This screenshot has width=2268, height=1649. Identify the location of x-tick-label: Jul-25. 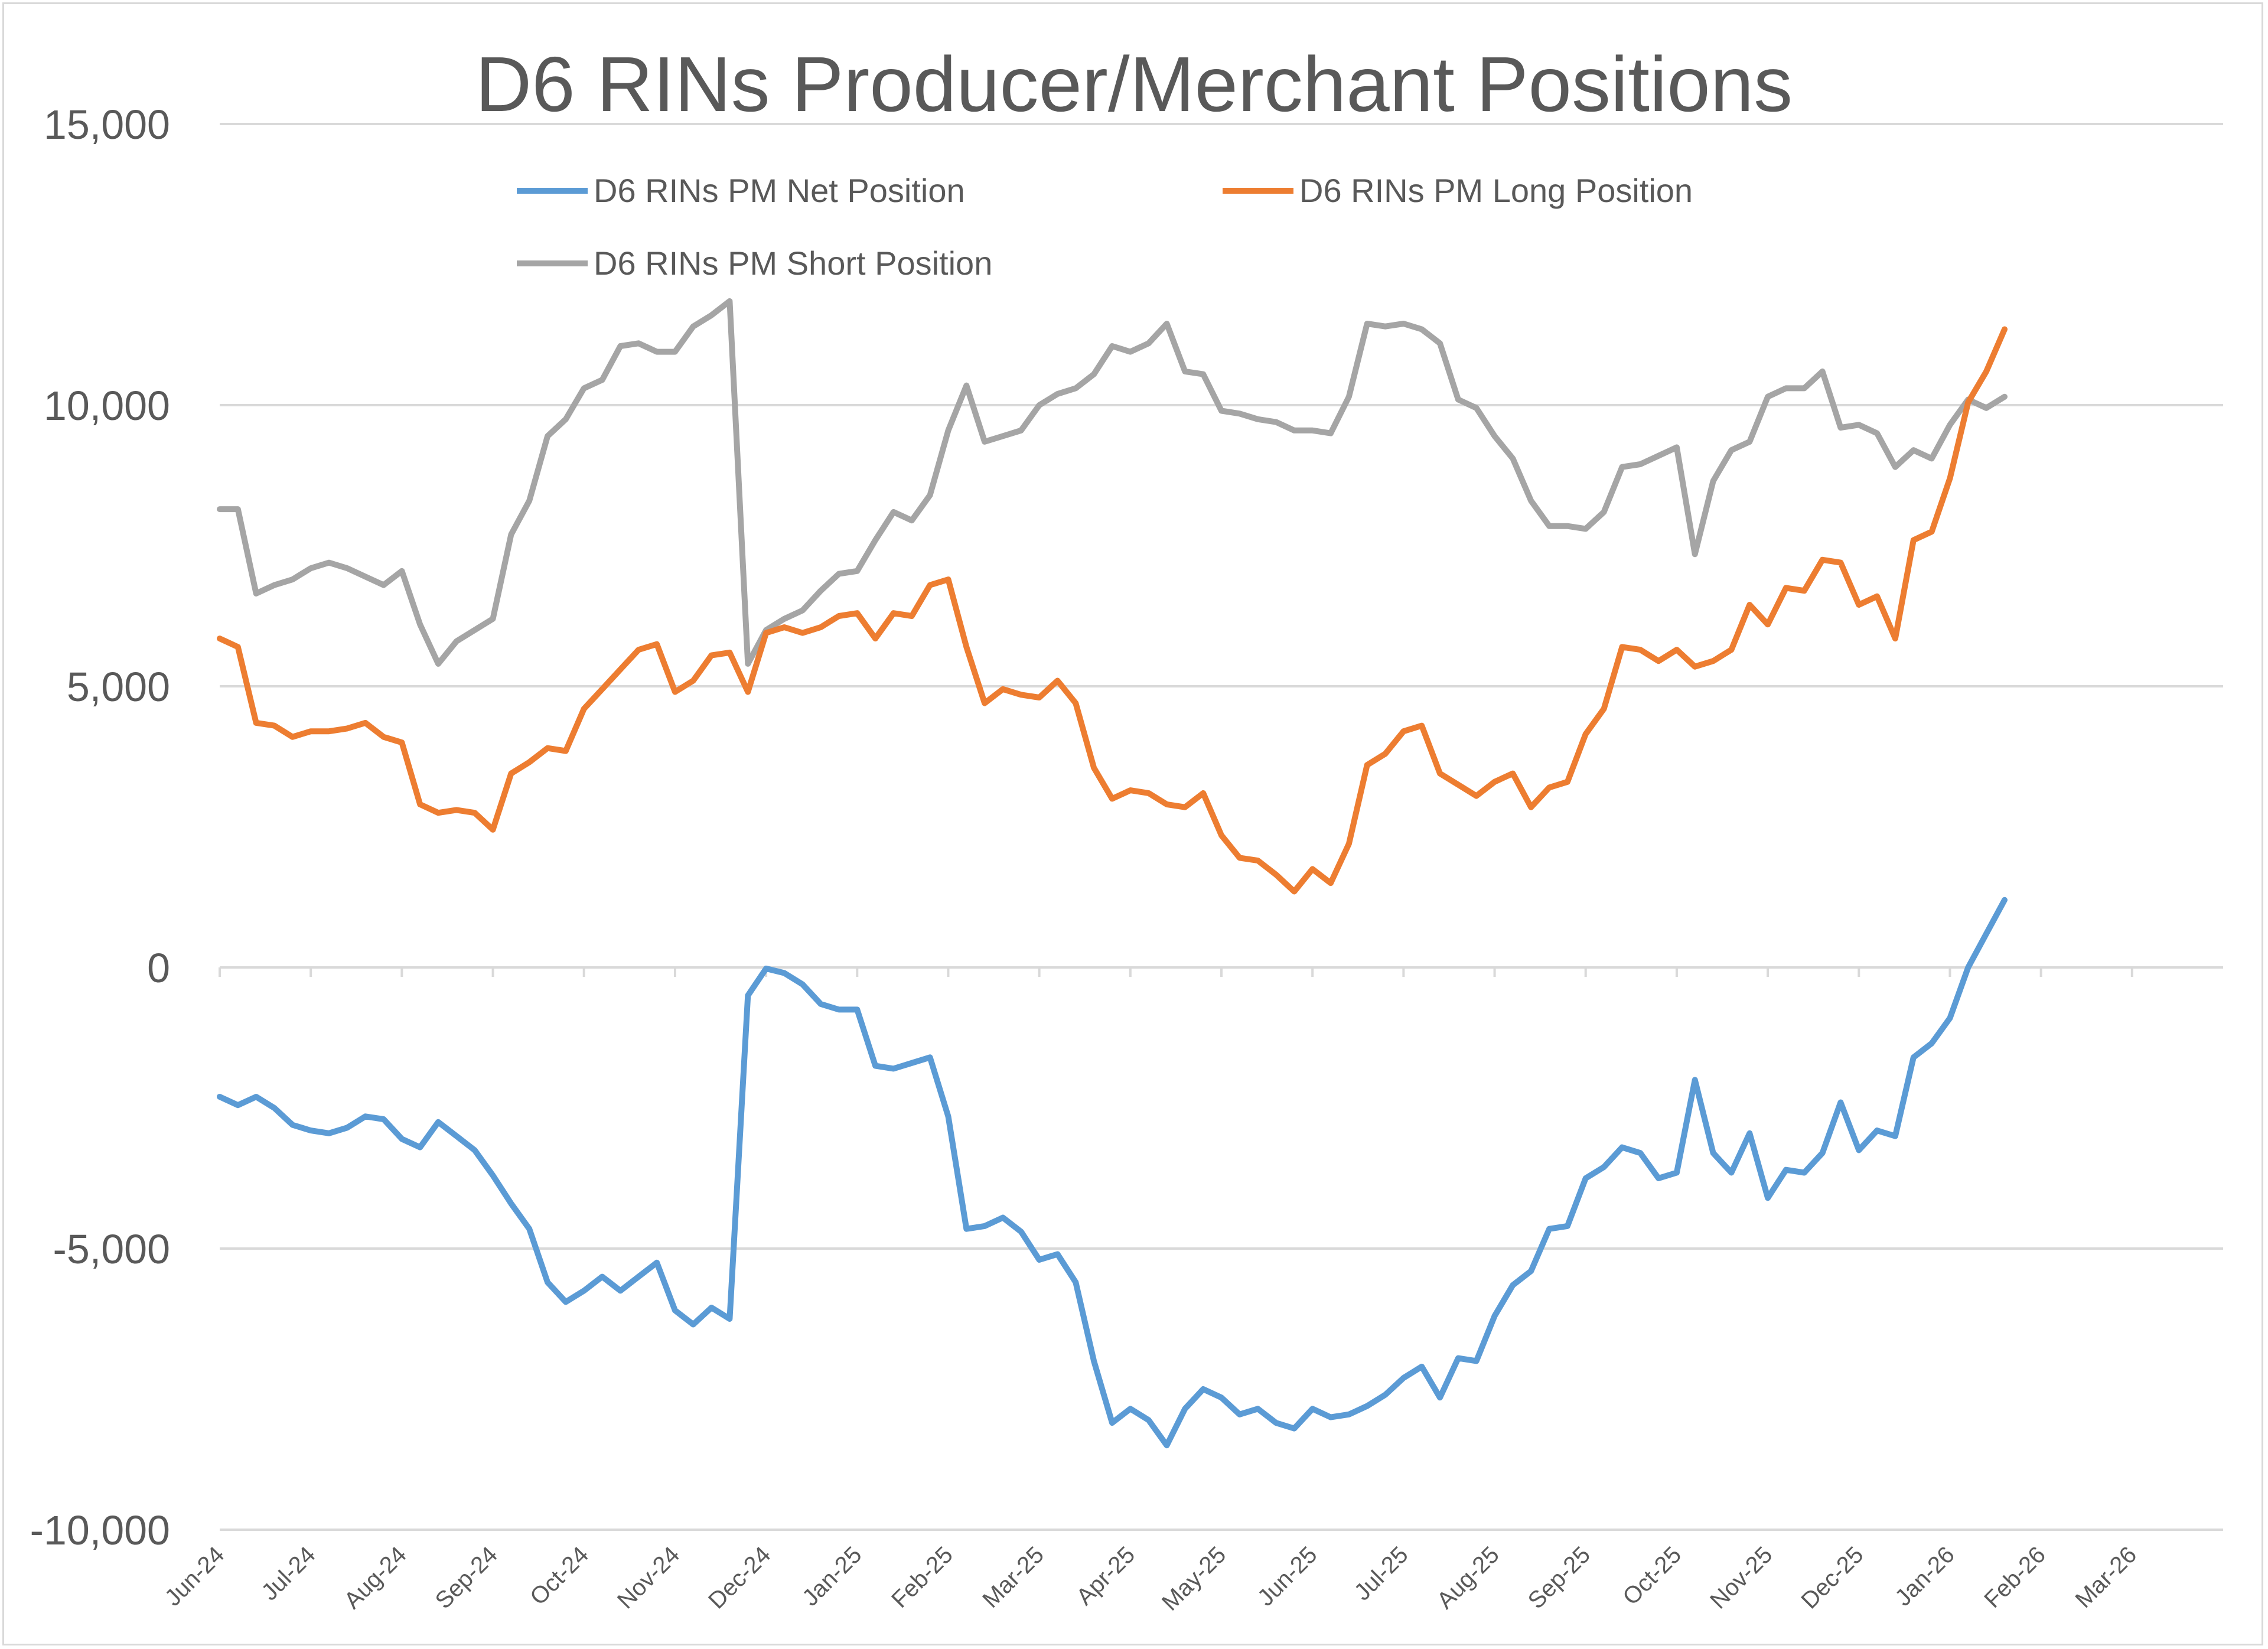
(1381, 1573).